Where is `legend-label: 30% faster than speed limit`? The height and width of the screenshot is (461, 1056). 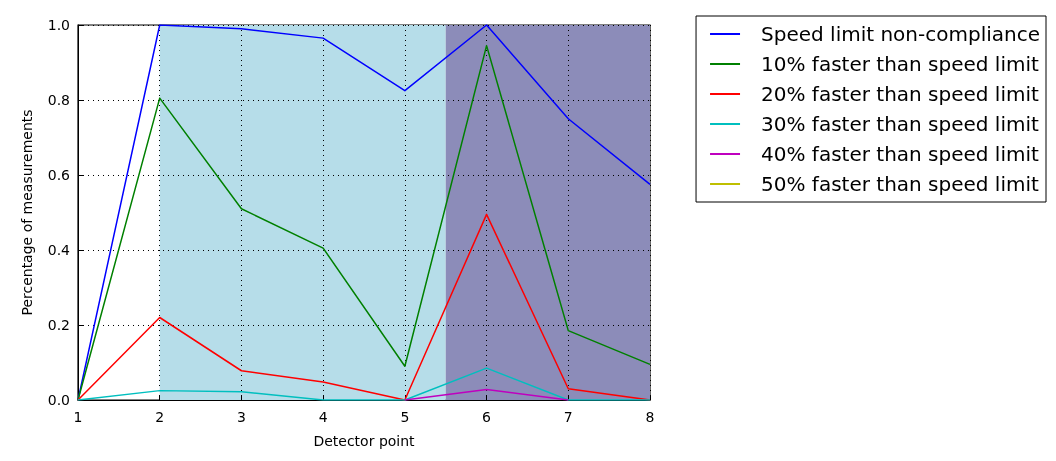
legend-label: 30% faster than speed limit is located at coordinates (900, 124).